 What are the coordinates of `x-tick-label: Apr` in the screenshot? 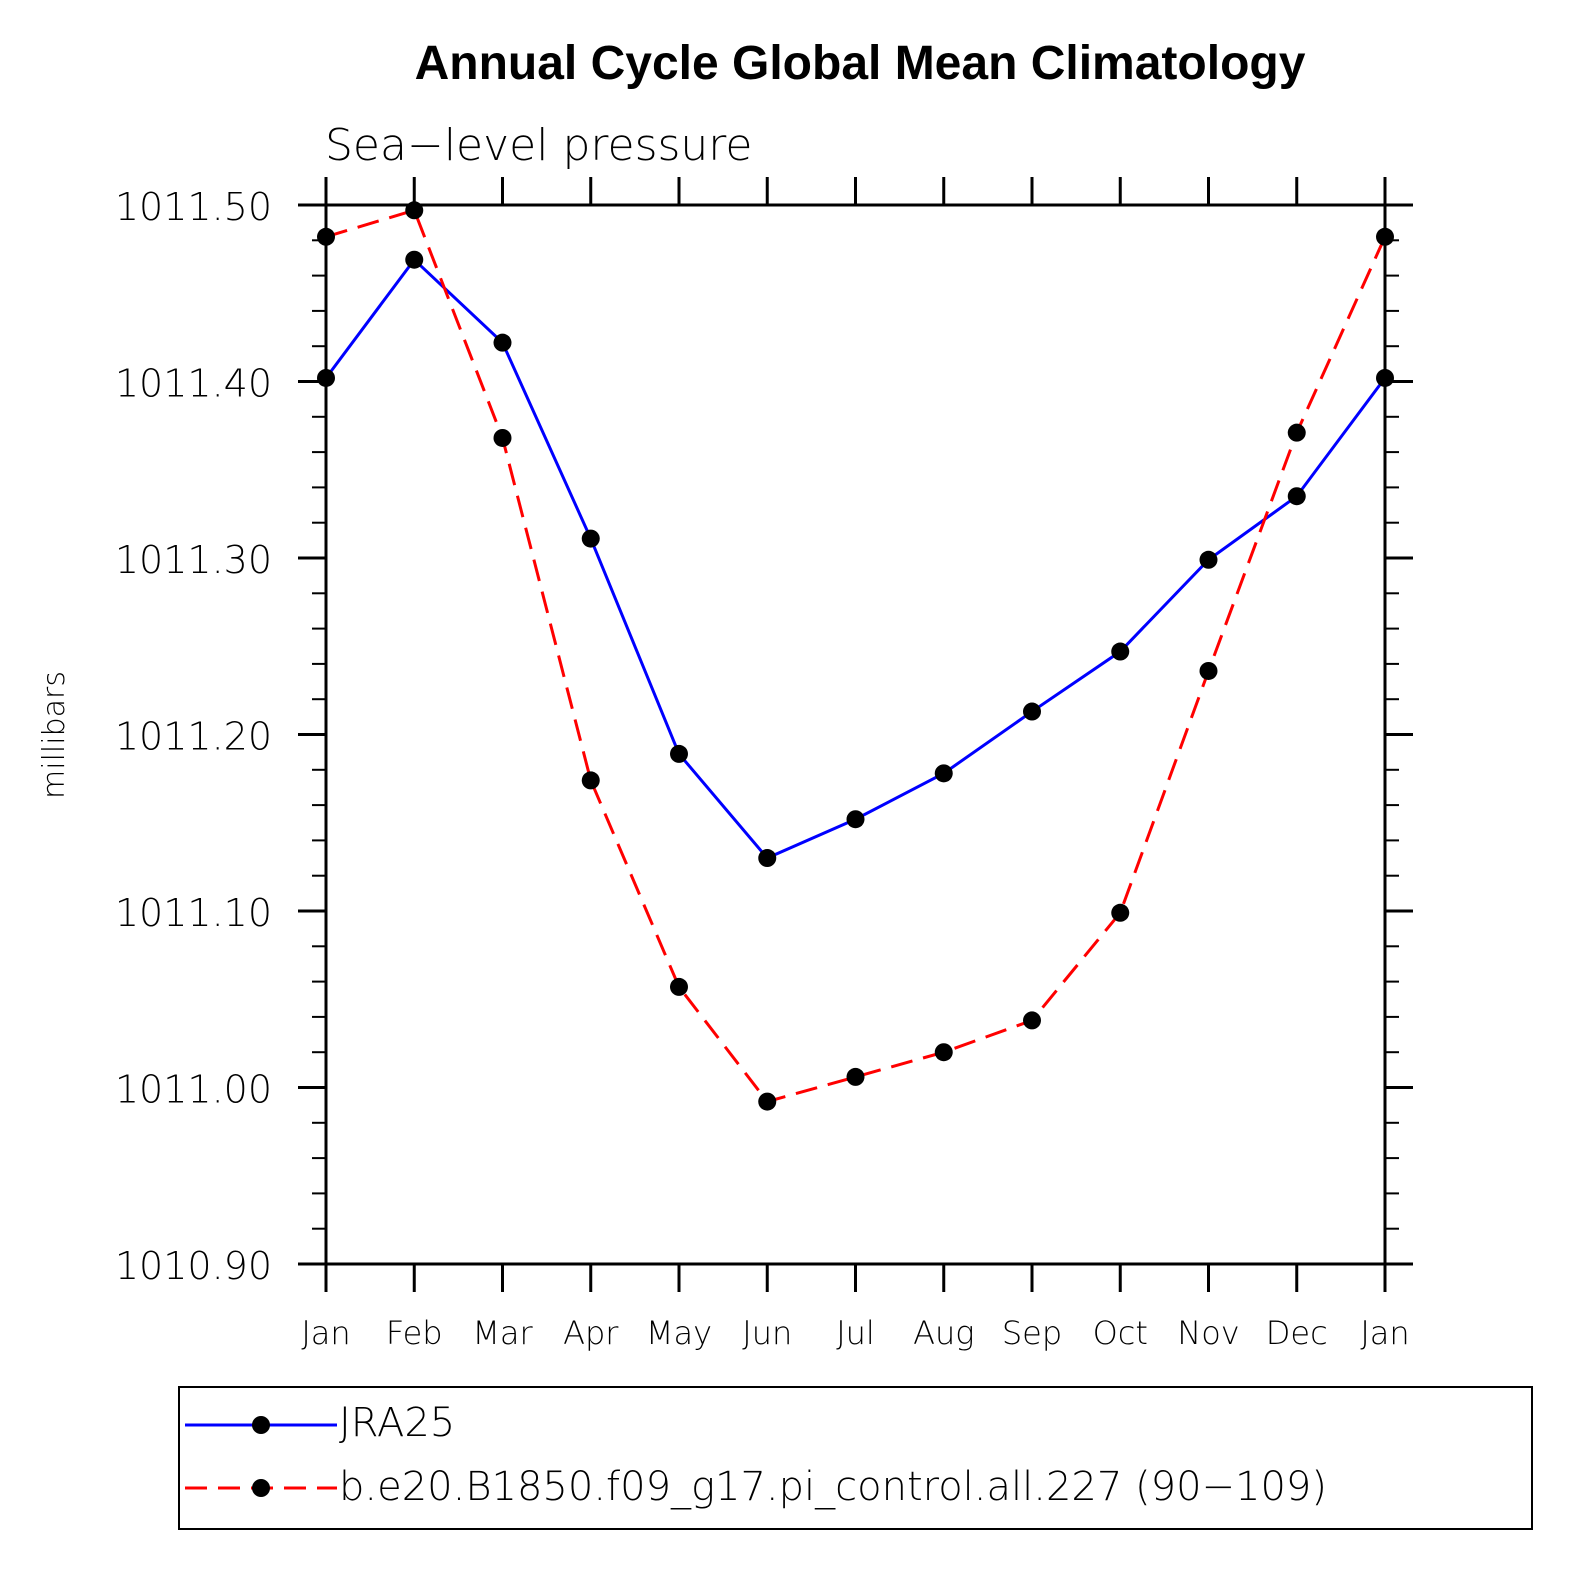 It's located at (591, 1333).